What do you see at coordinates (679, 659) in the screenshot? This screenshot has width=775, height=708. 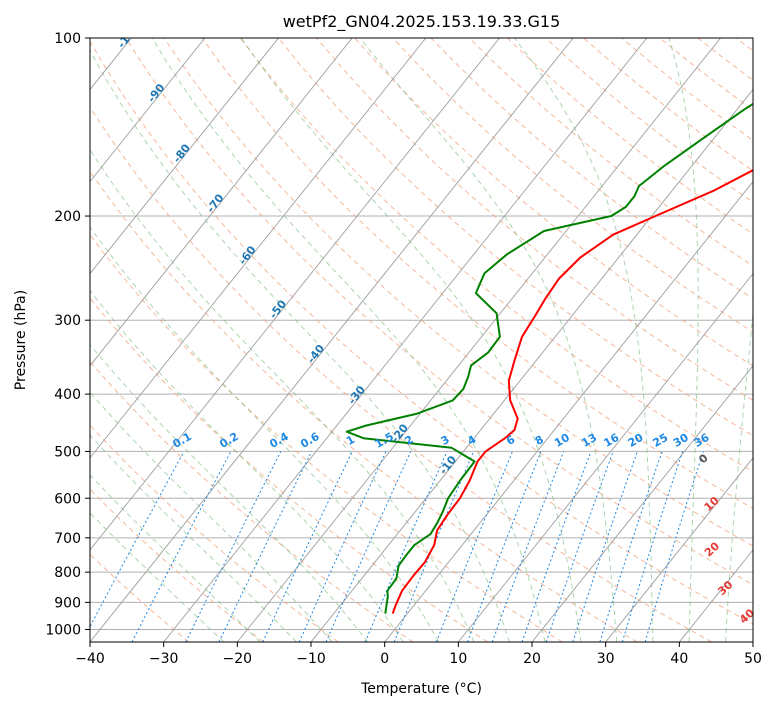 I see `x-tick-label: 40` at bounding box center [679, 659].